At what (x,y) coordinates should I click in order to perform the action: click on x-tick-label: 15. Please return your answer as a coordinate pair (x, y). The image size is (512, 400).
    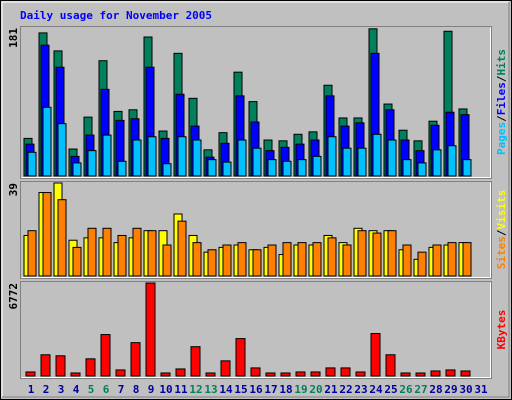
    Looking at the image, I should click on (240, 389).